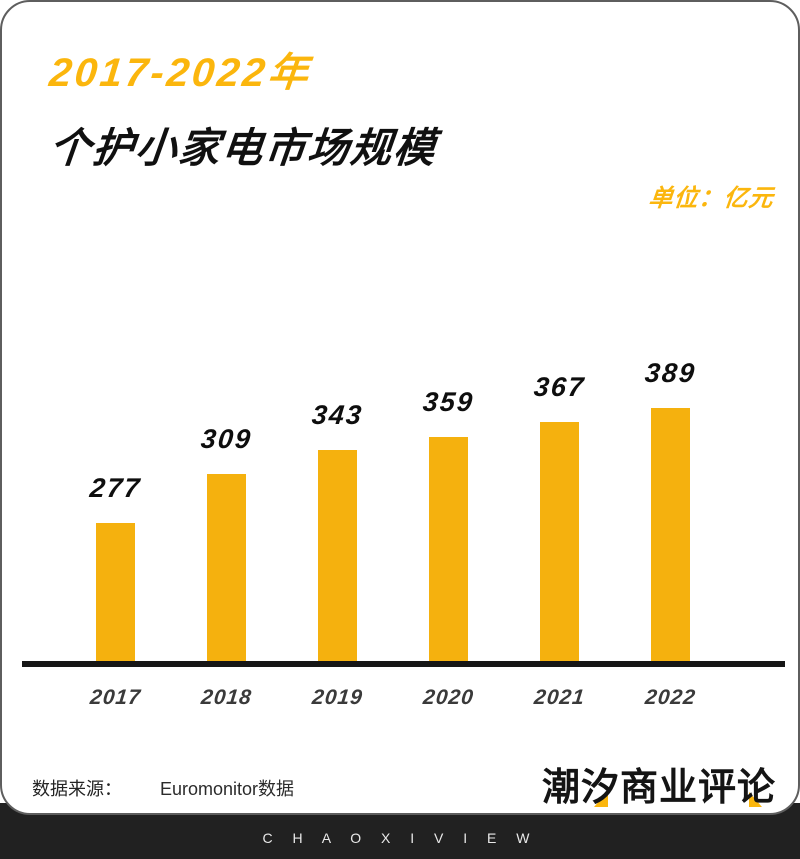 This screenshot has width=800, height=859. What do you see at coordinates (77, 789) in the screenshot?
I see `source-label: 数据来源：` at bounding box center [77, 789].